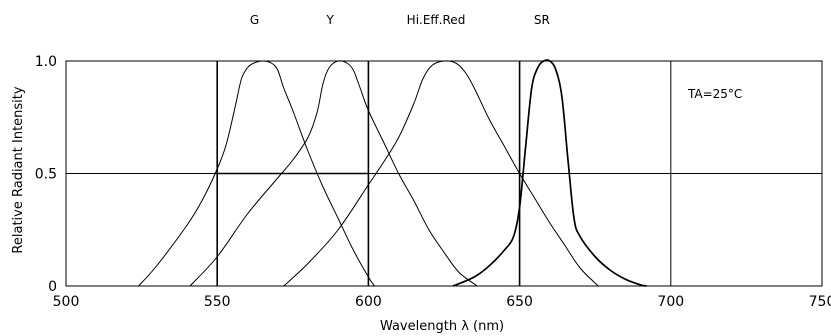  I want to click on temperature-annotation: TA=25°C, so click(714, 94).